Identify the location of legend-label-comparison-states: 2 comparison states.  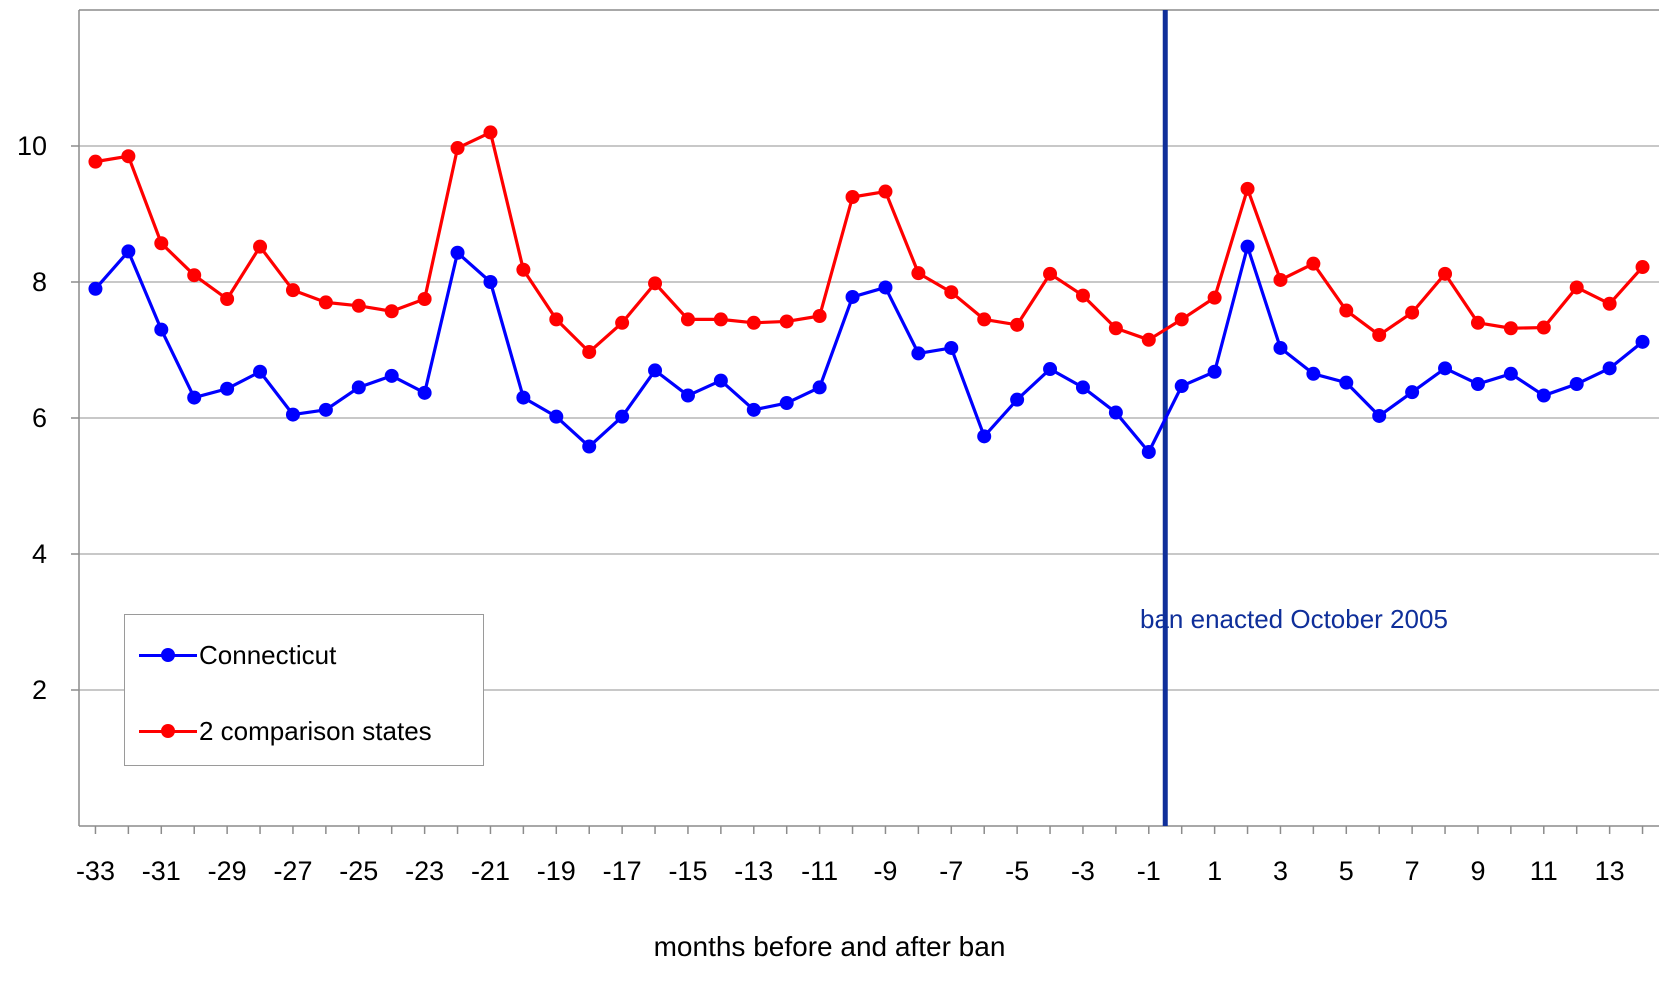
(315, 730).